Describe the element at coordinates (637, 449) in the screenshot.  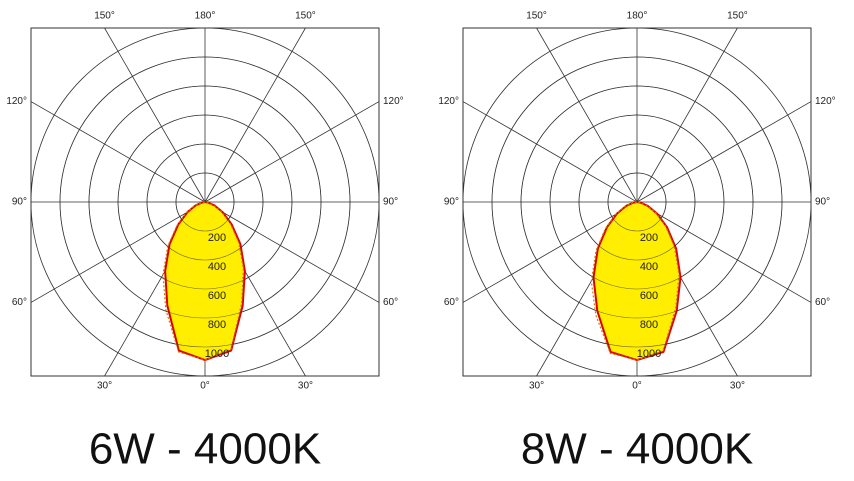
I see `chart-title: 8W - 4000K` at that location.